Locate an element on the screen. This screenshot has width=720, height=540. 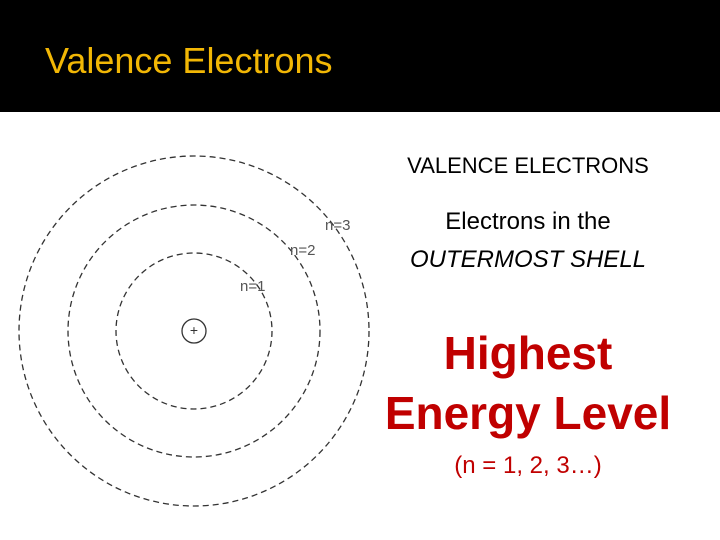
nucleus is located at coordinates (194, 331).